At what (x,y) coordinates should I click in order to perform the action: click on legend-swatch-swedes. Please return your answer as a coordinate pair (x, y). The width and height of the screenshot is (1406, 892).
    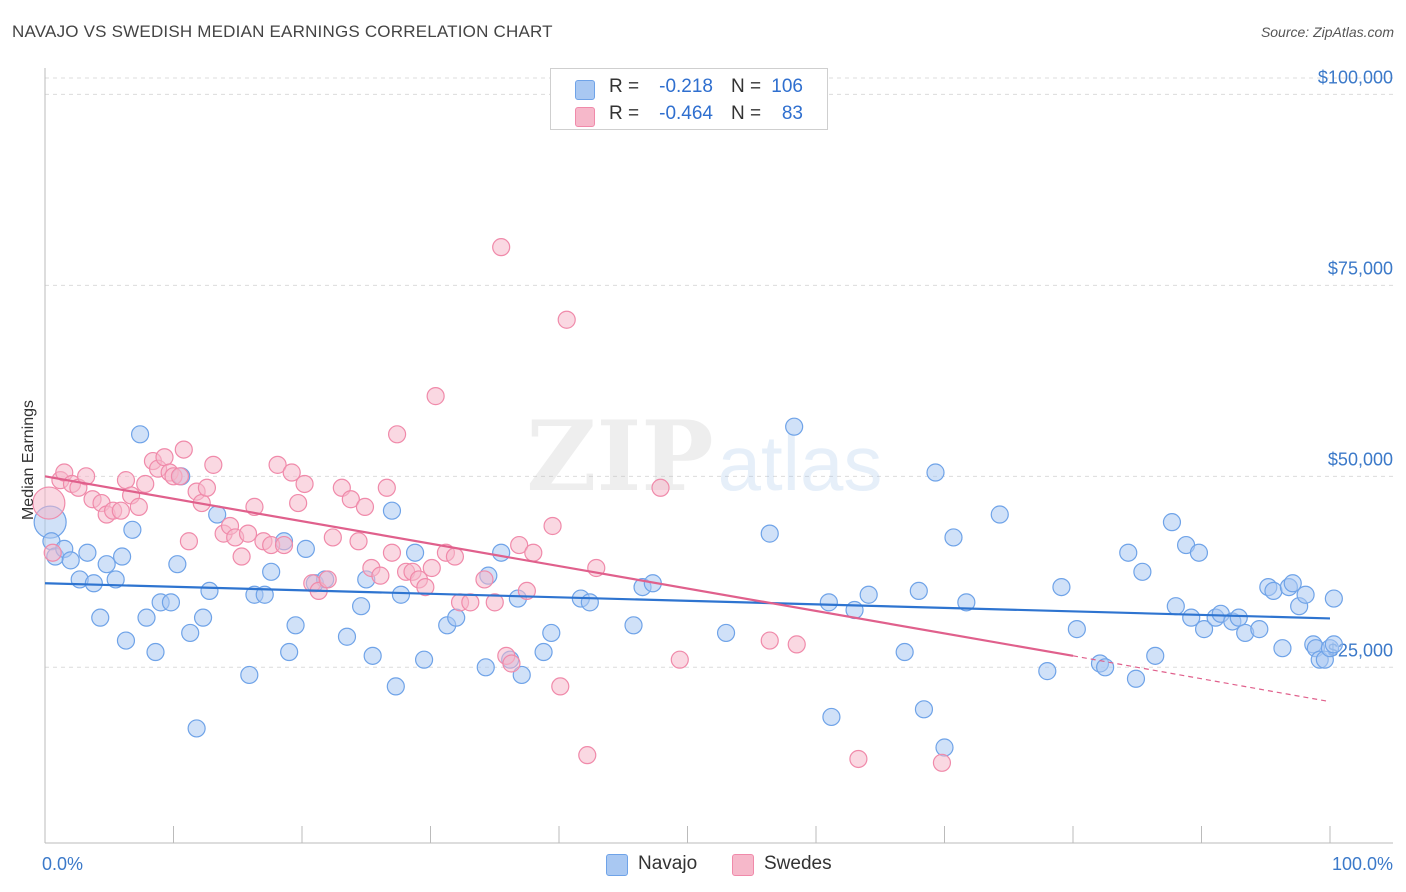
    Looking at the image, I should click on (585, 117).